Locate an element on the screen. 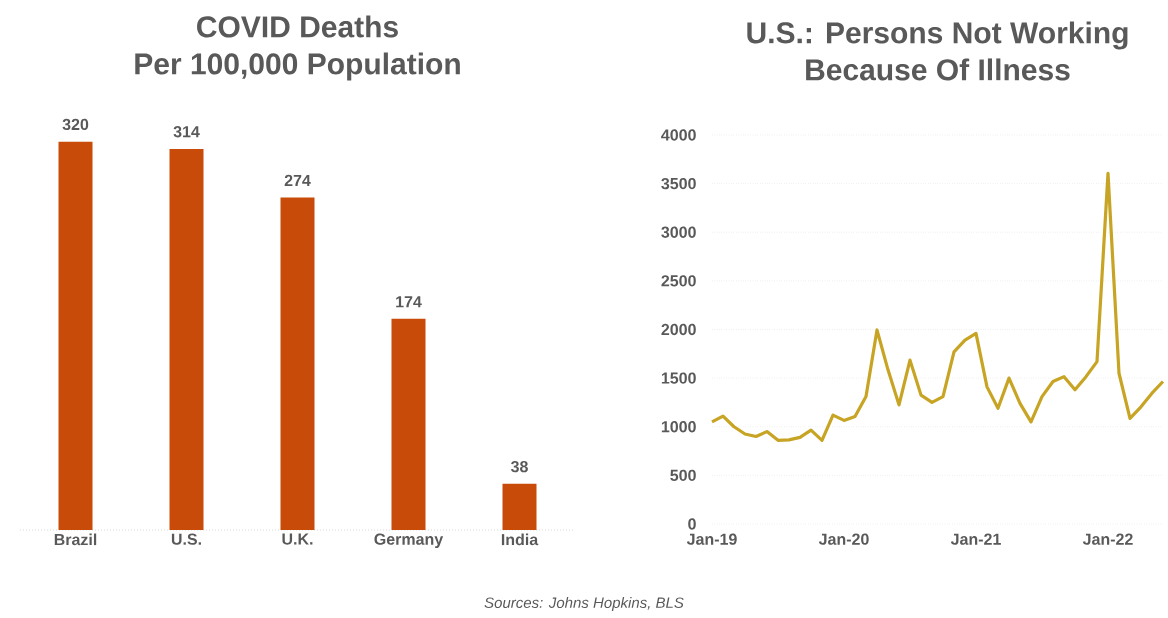 This screenshot has height=618, width=1168. chart-subtitle: Because Of Illness is located at coordinates (938, 69).